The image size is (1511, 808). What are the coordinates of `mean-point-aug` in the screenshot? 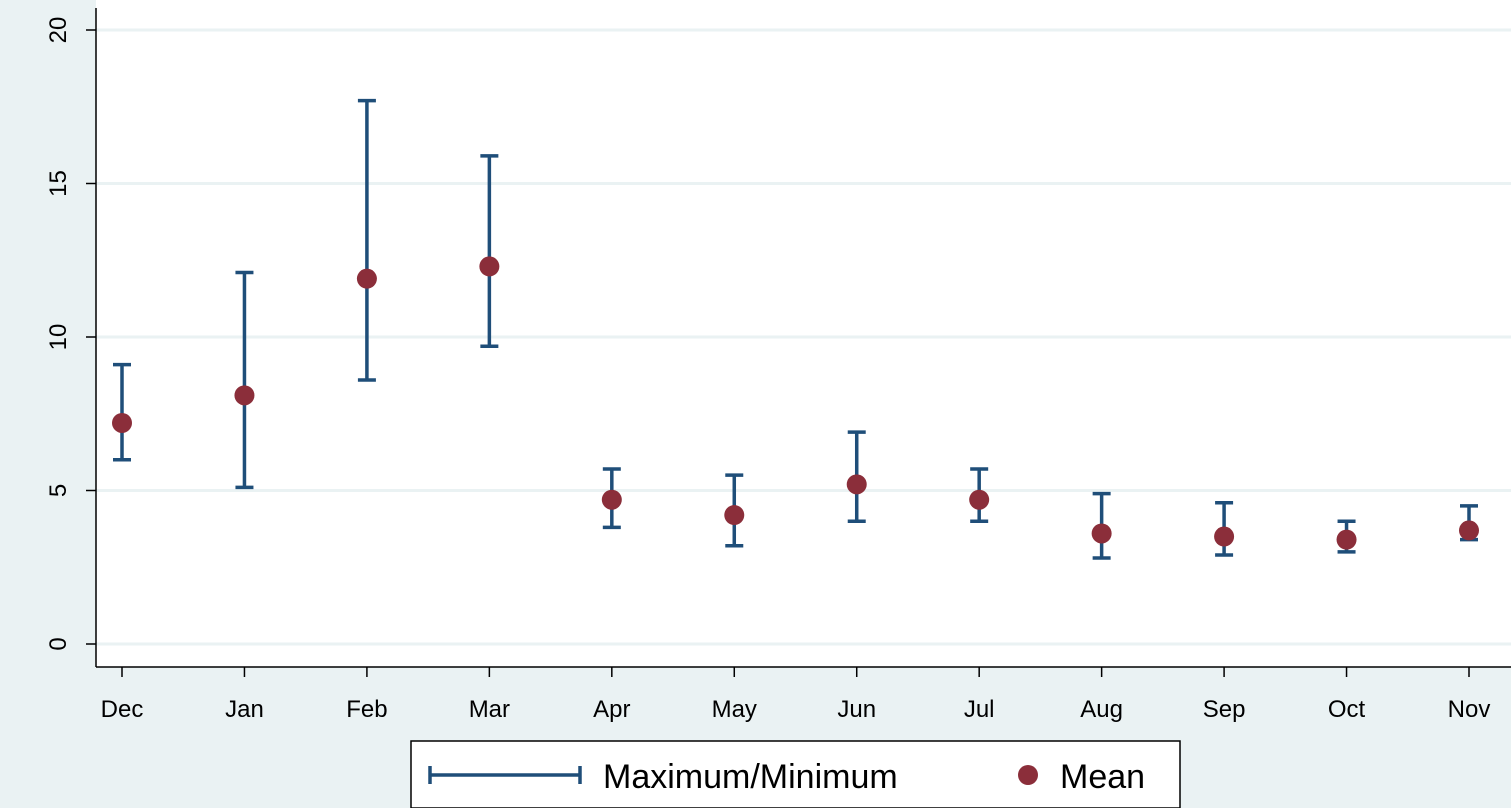 It's located at (1101, 533).